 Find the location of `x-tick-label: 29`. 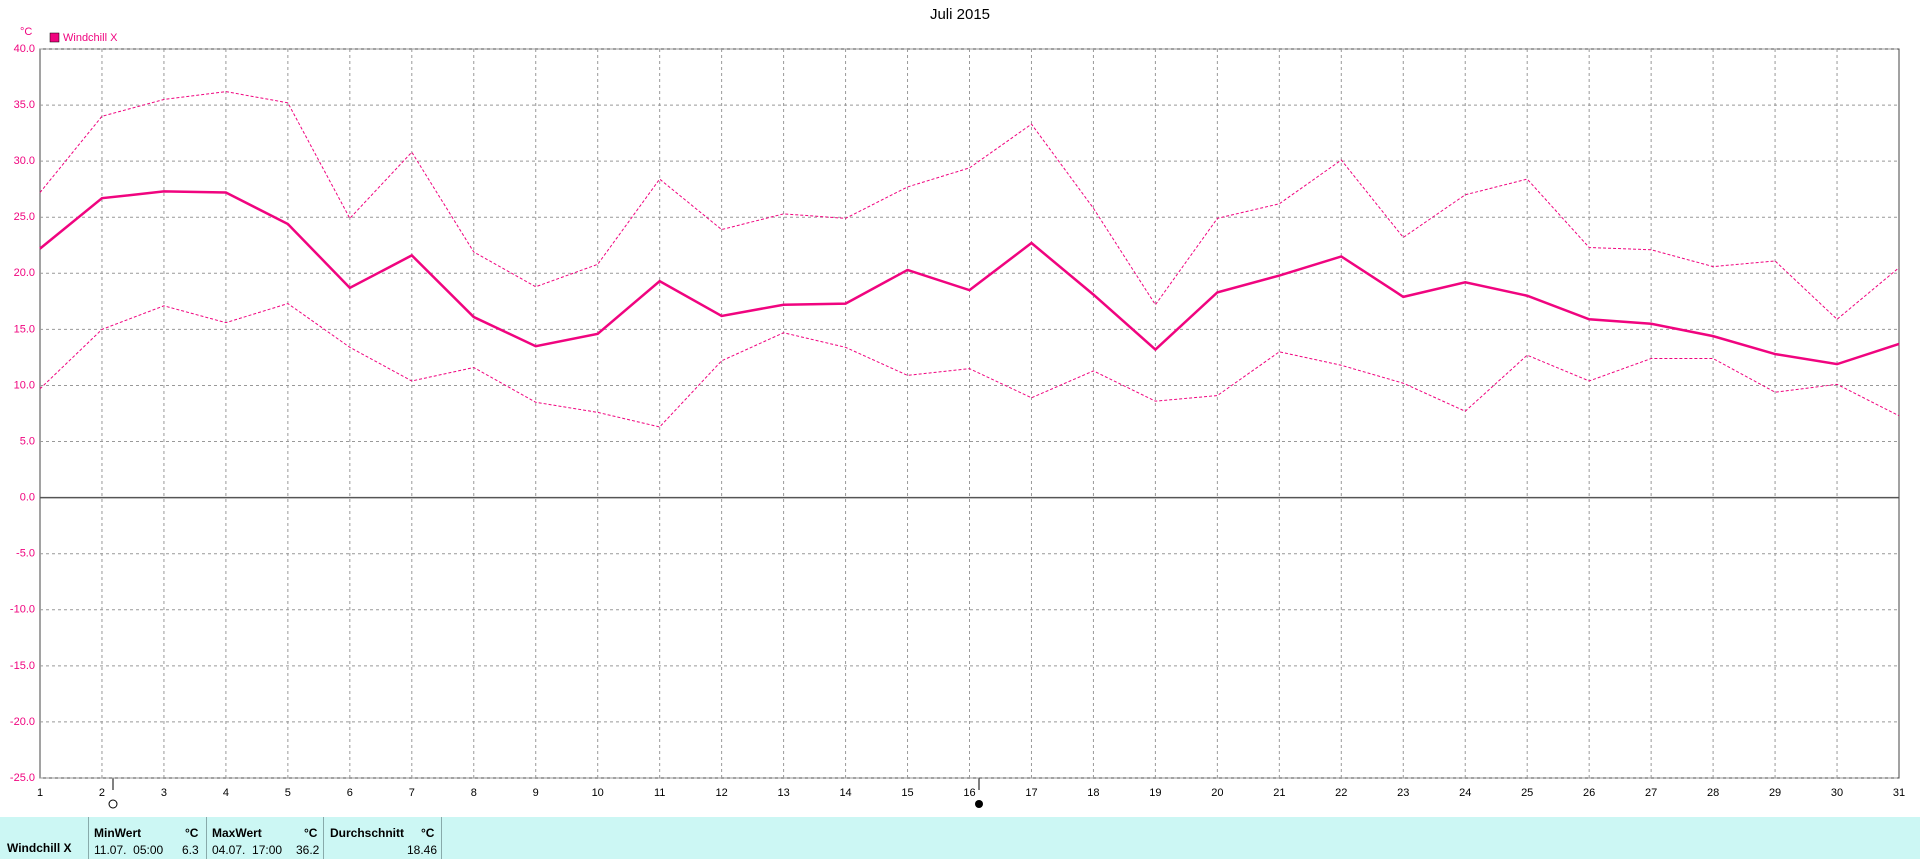

x-tick-label: 29 is located at coordinates (1775, 793).